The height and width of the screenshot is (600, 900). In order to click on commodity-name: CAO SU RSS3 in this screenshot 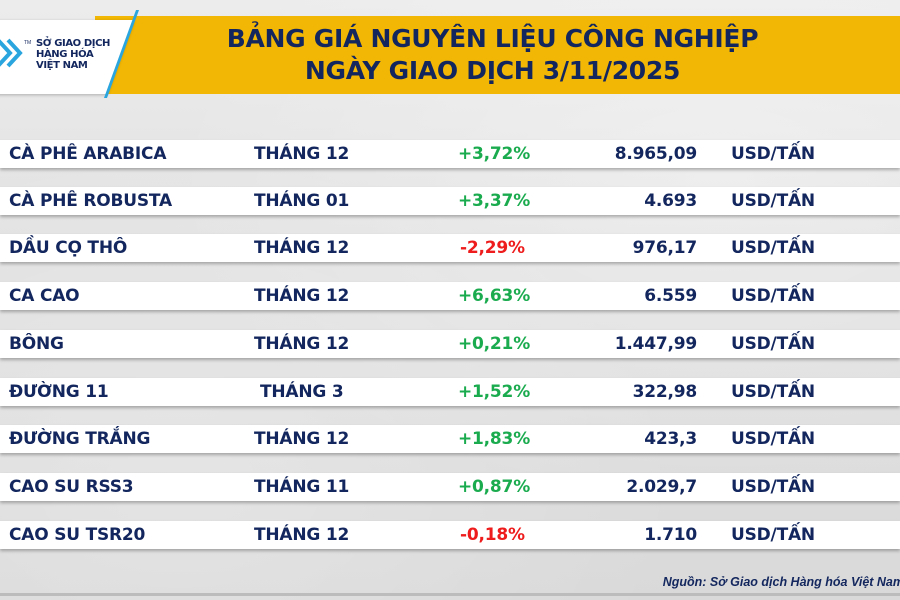, I will do `click(71, 487)`.